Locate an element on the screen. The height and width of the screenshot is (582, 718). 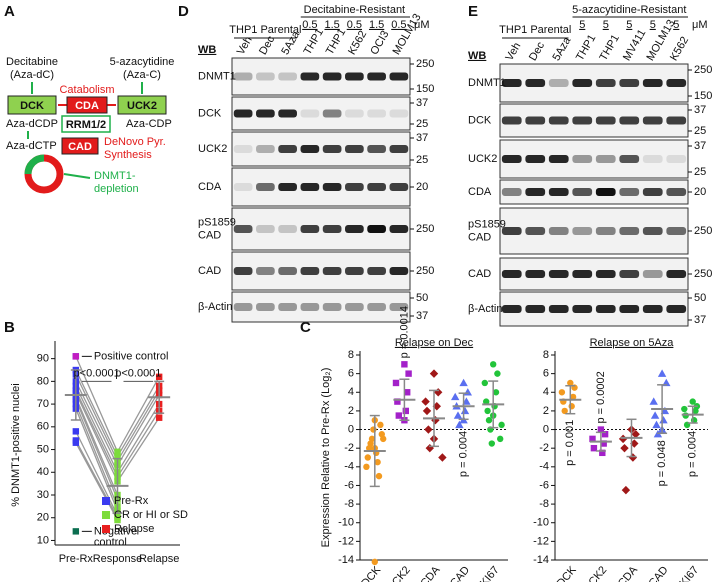
y-tick-label: 6 is located at coordinates (546, 374).